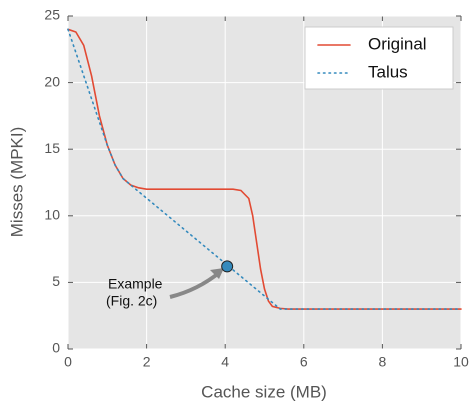  I want to click on annotation-text: (Fig. 2c), so click(131, 301).